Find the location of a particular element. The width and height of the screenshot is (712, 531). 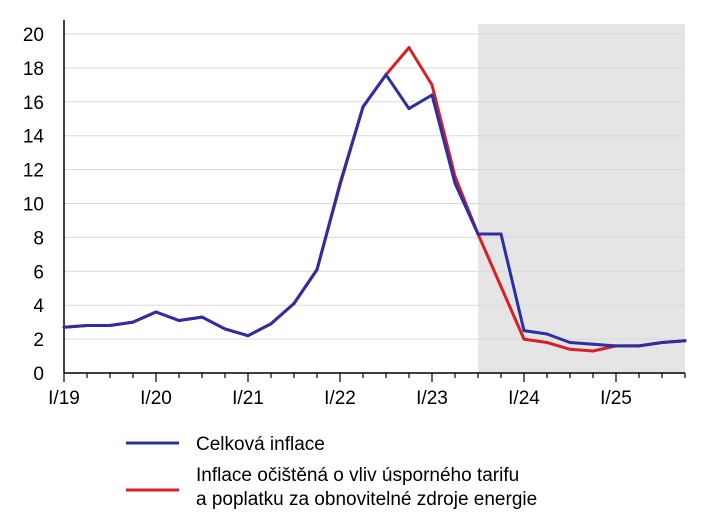

x-tick-label: I/19 is located at coordinates (64, 398).